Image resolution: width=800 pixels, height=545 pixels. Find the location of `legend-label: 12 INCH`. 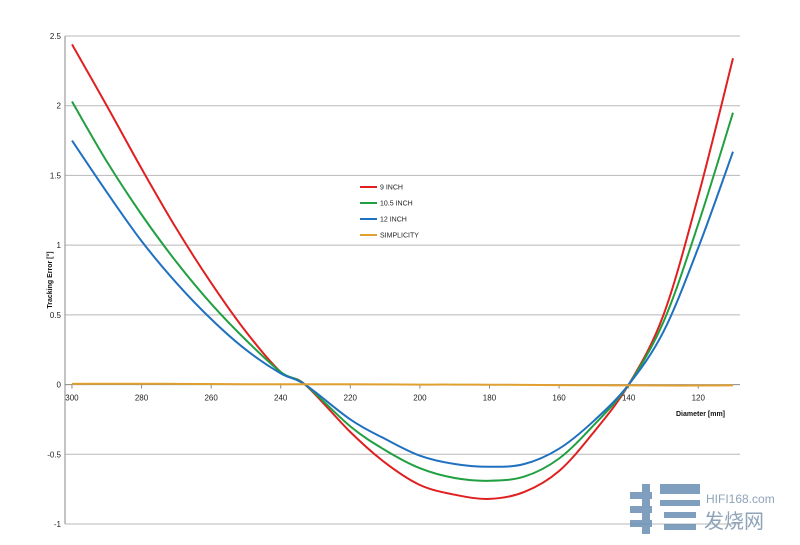

legend-label: 12 INCH is located at coordinates (393, 220).